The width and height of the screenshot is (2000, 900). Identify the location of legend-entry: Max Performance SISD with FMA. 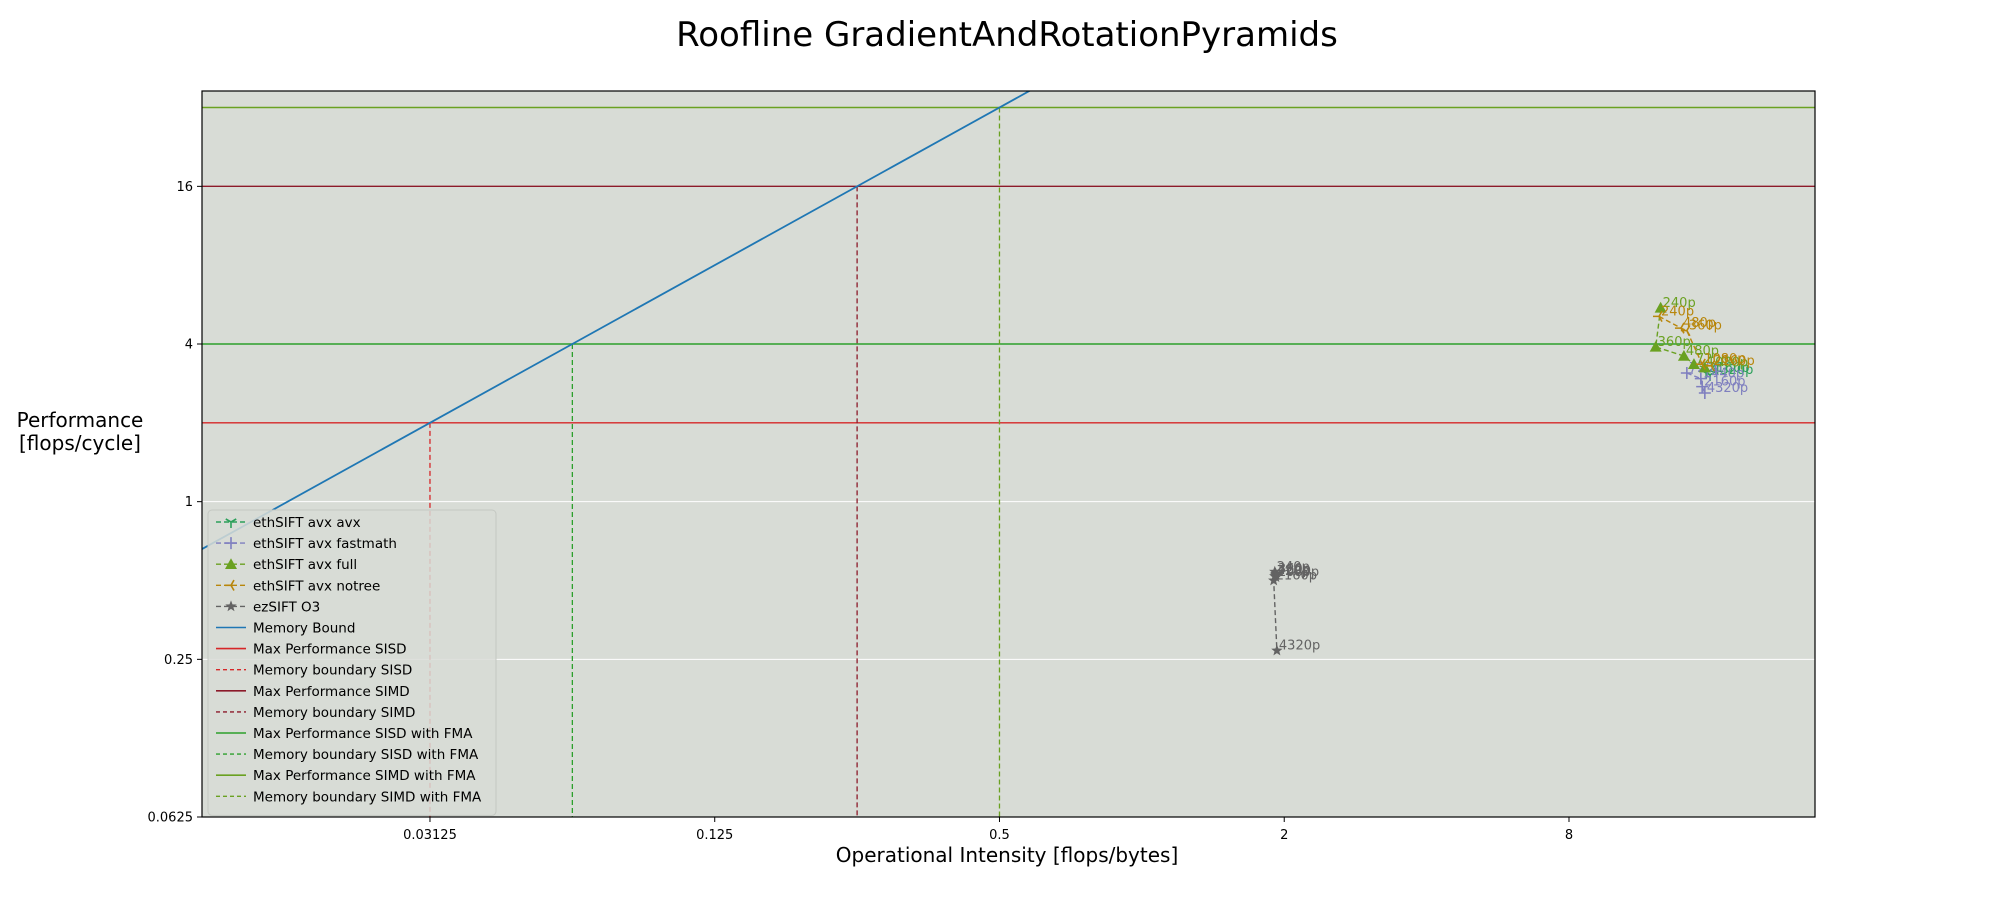
(344, 734).